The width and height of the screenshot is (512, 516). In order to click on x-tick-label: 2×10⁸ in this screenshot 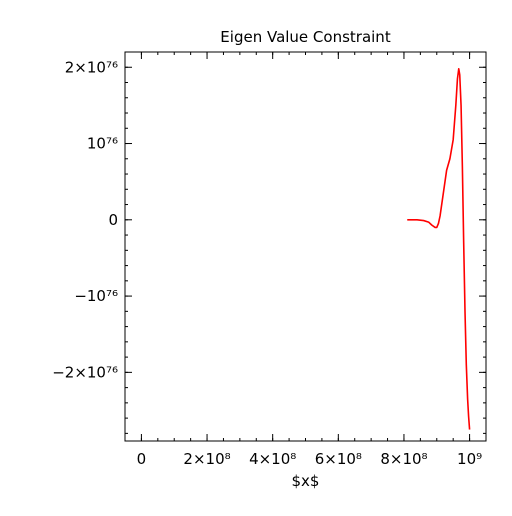, I will do `click(206, 459)`.